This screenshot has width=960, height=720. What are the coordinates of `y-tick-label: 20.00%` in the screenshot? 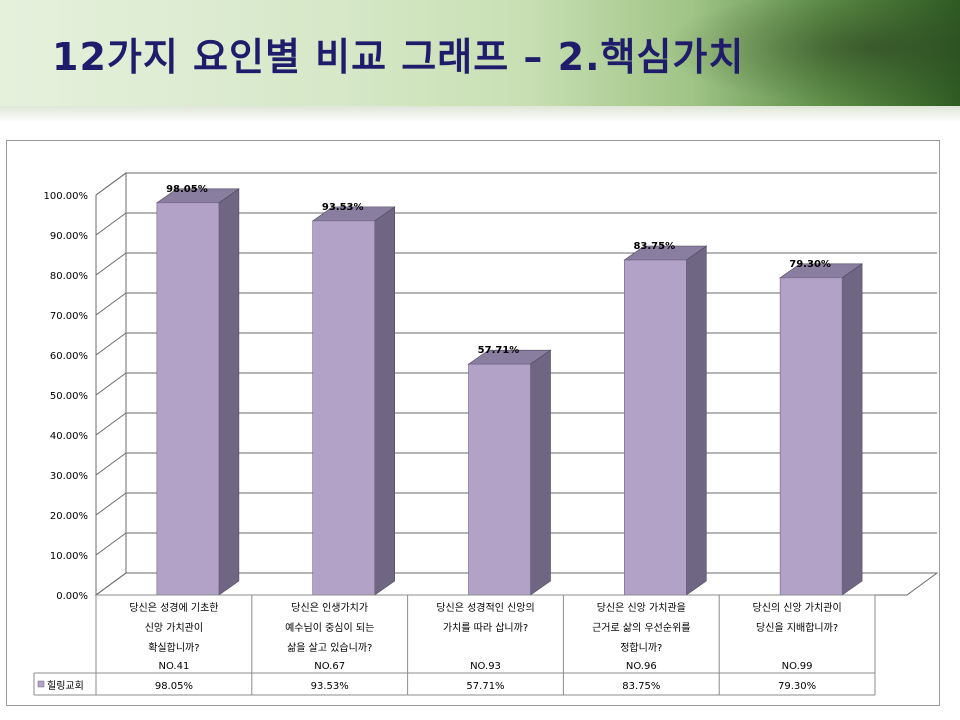 It's located at (69, 516).